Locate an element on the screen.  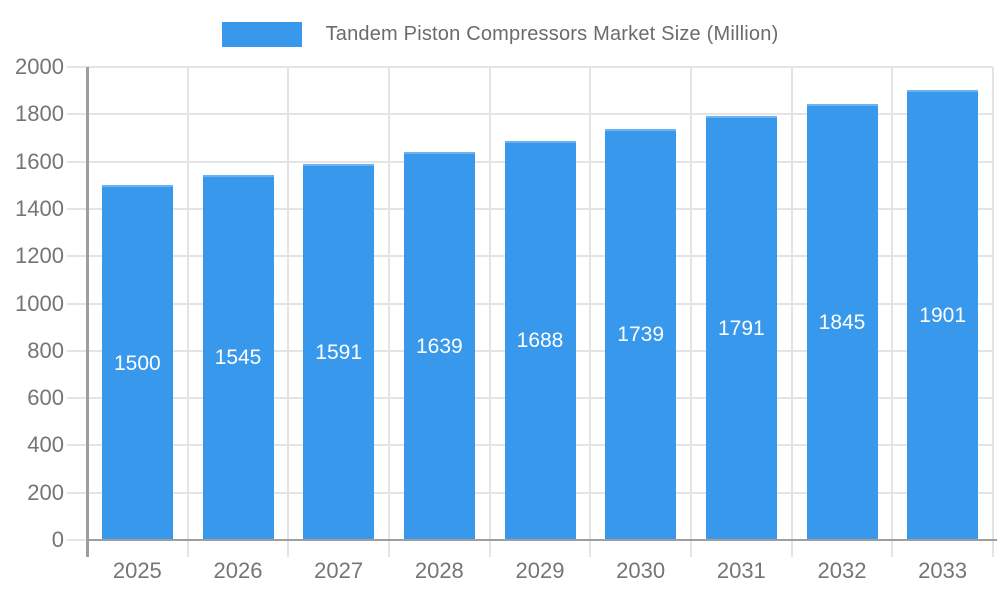
bar-2033: 1901 is located at coordinates (943, 315).